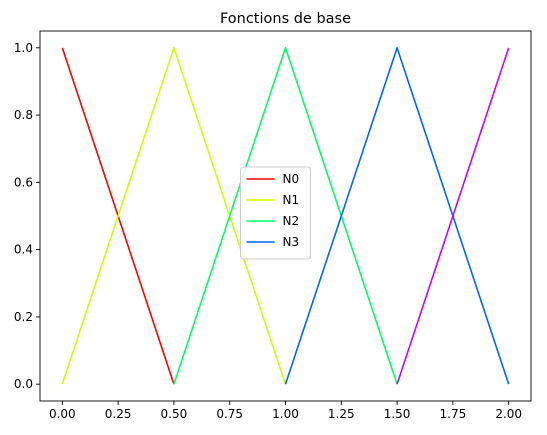 Image resolution: width=547 pixels, height=435 pixels. Describe the element at coordinates (23, 182) in the screenshot. I see `y-tick-label: 0.6` at that location.